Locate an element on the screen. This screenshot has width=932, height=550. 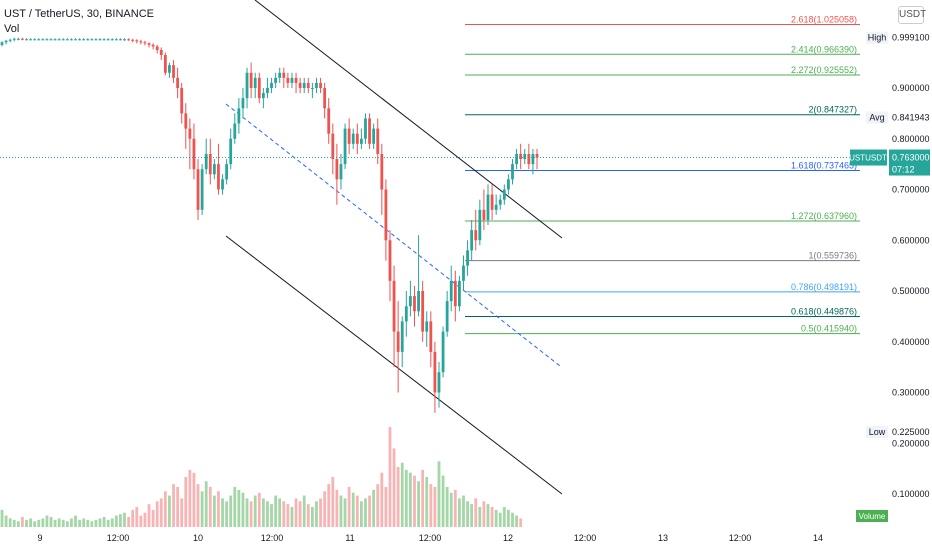
chart-title: UST / TetherUS, 30, BINANCE is located at coordinates (79, 14).